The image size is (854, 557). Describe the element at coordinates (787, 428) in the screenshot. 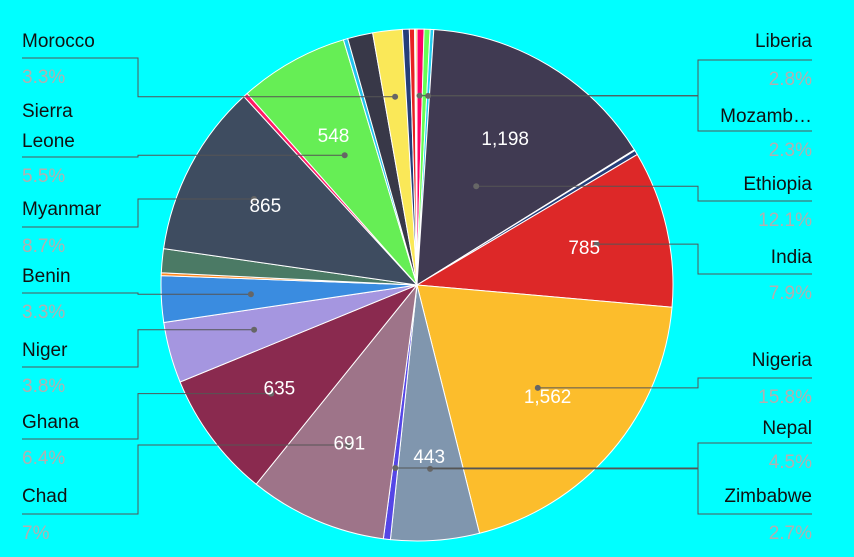

I see `callout-name: Nepal` at that location.